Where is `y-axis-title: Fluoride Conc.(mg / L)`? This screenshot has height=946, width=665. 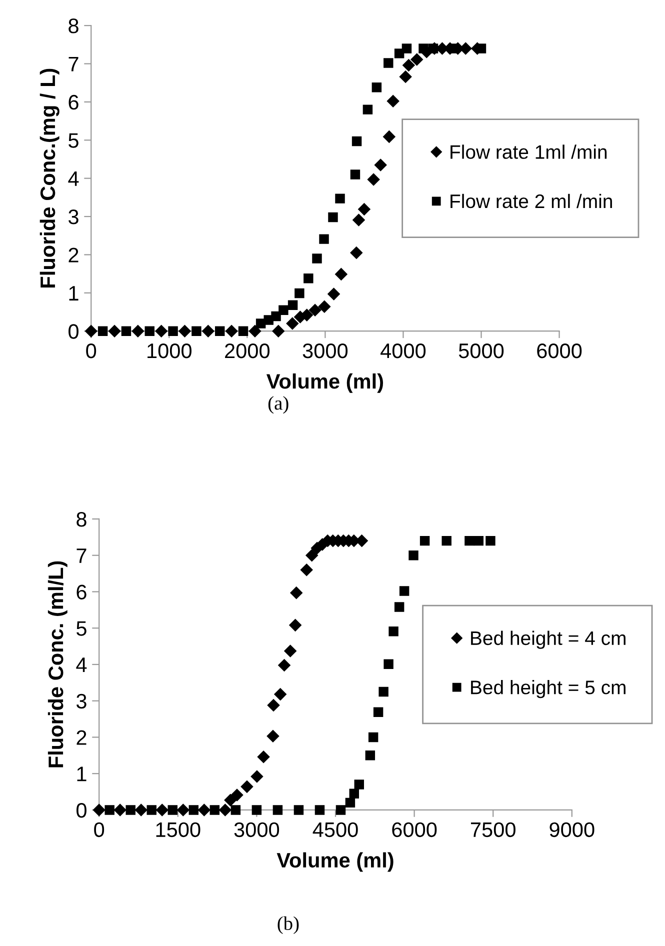 y-axis-title: Fluoride Conc.(mg / L) is located at coordinates (50, 178).